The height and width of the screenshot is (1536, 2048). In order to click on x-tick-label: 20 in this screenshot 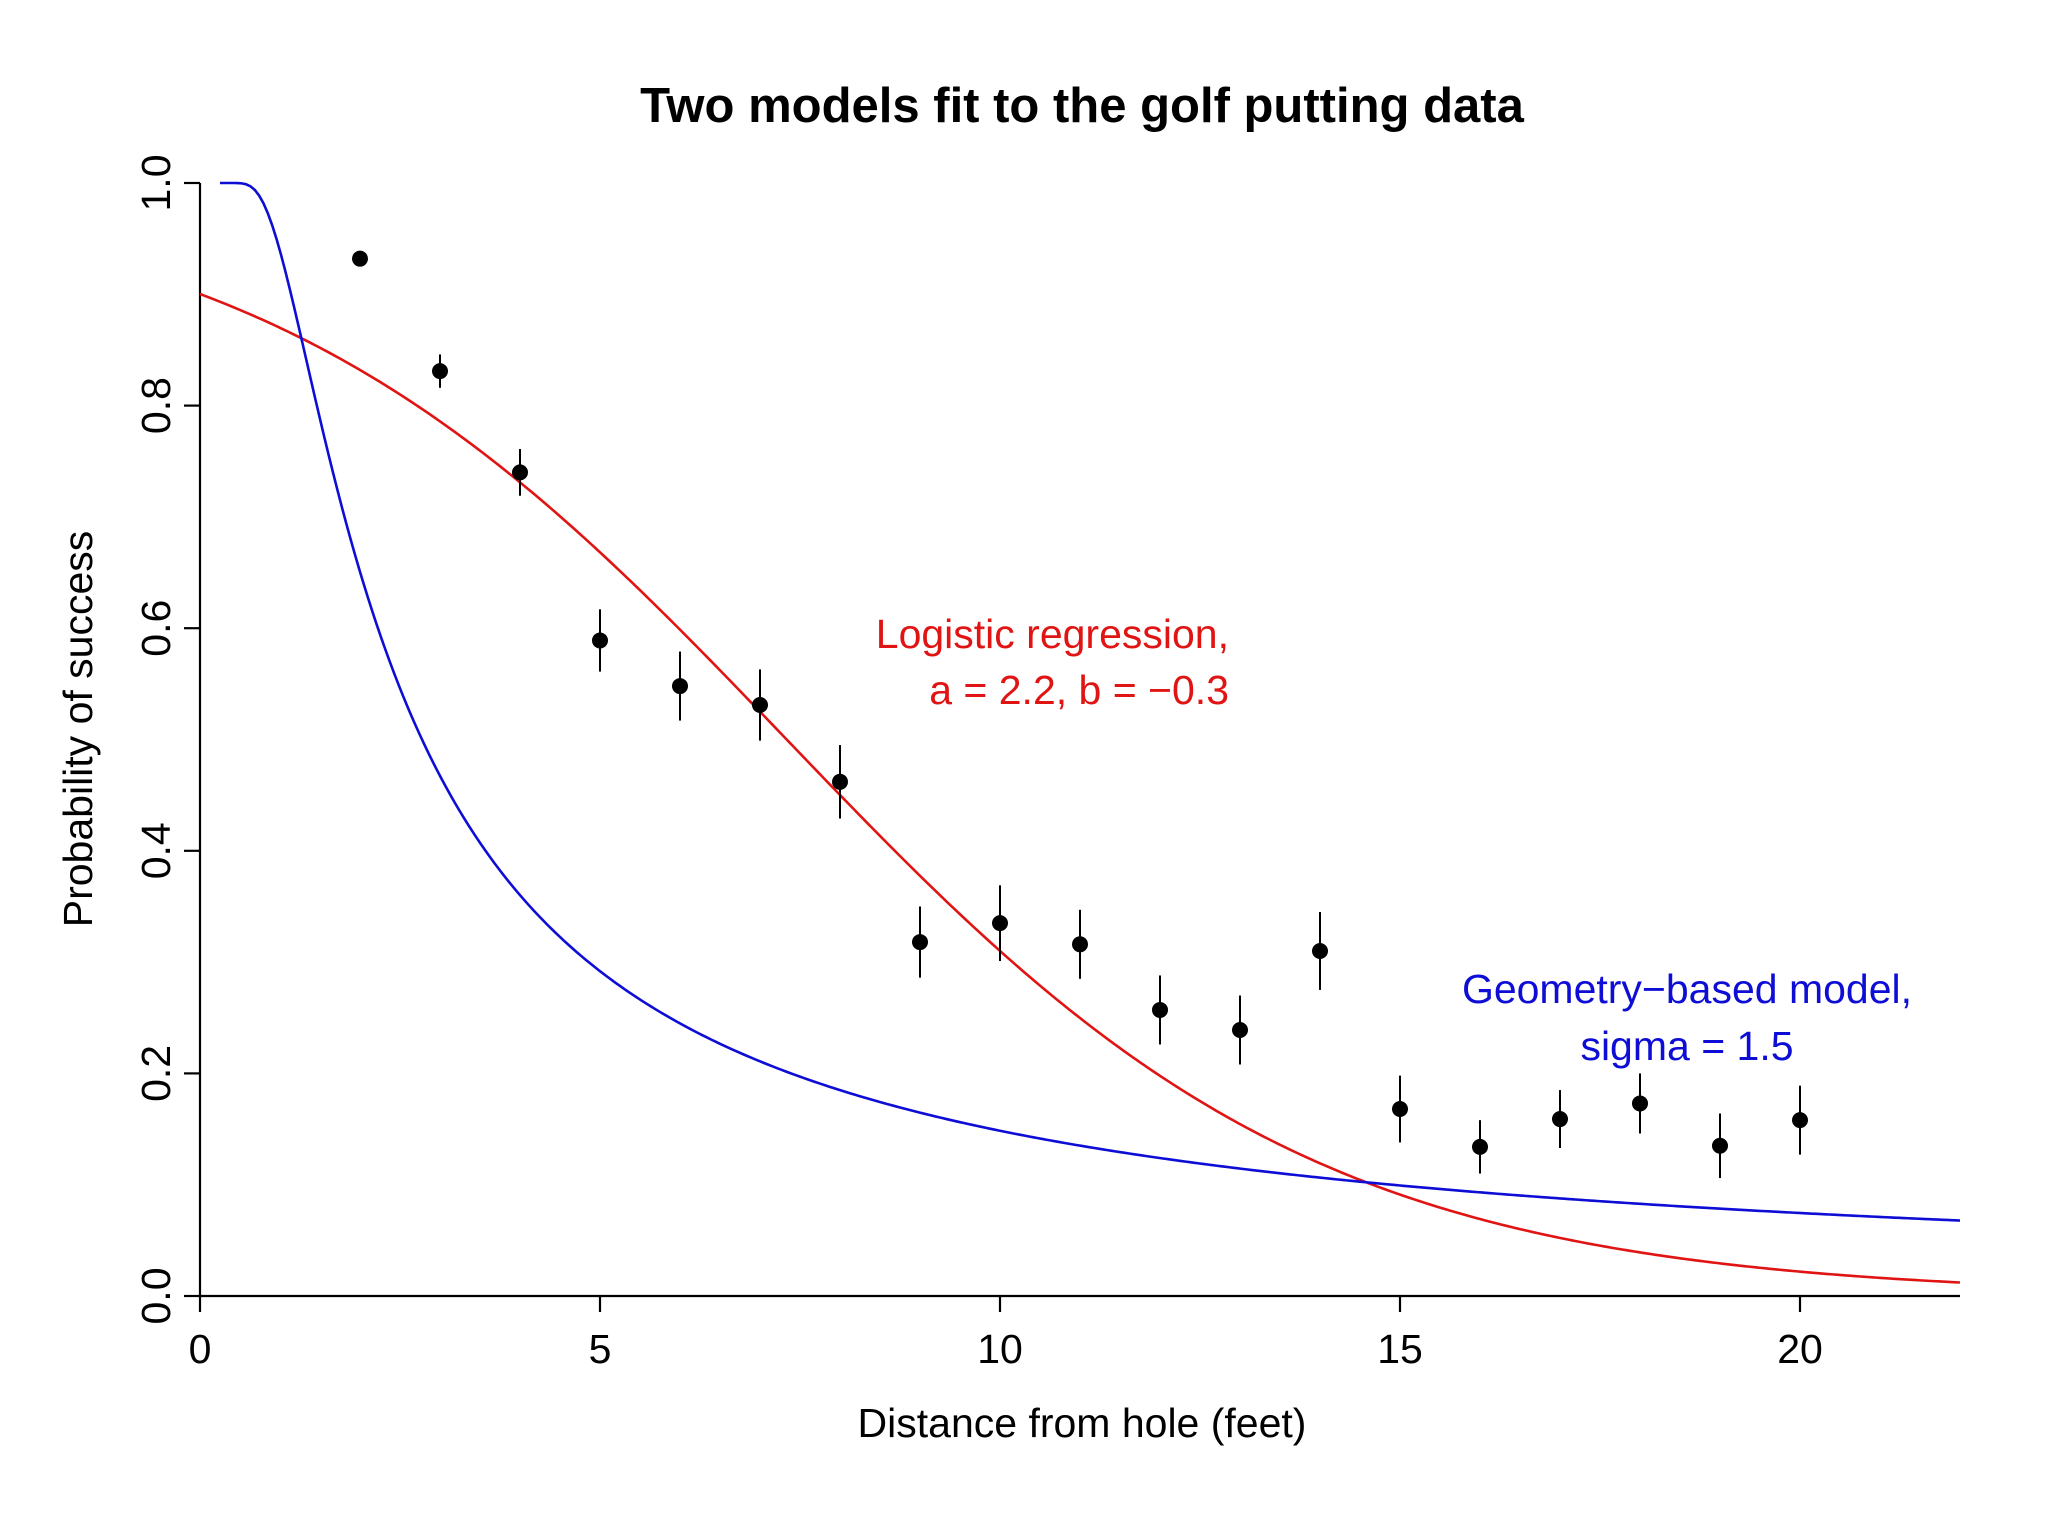, I will do `click(1800, 1349)`.